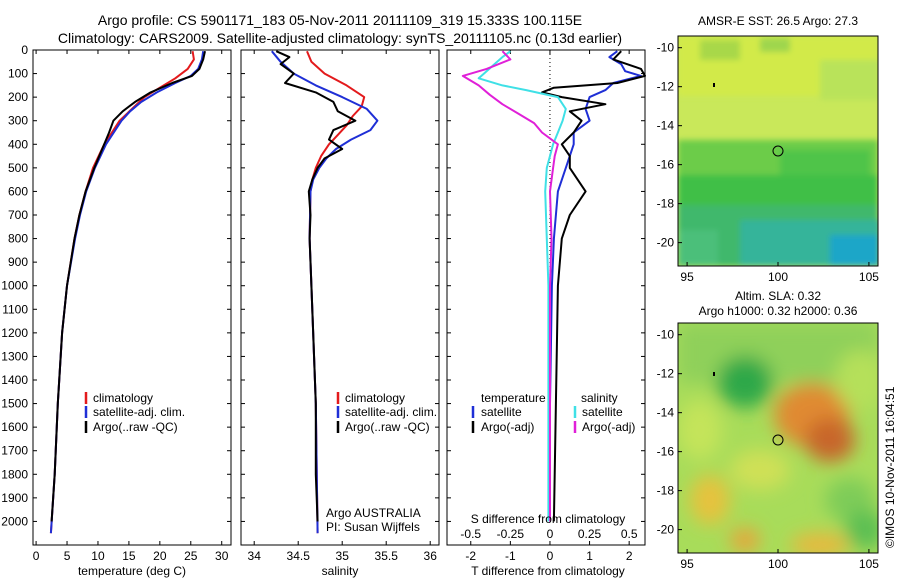  What do you see at coordinates (132, 571) in the screenshot?
I see `temperature-xlabel: temperature (deg C)` at bounding box center [132, 571].